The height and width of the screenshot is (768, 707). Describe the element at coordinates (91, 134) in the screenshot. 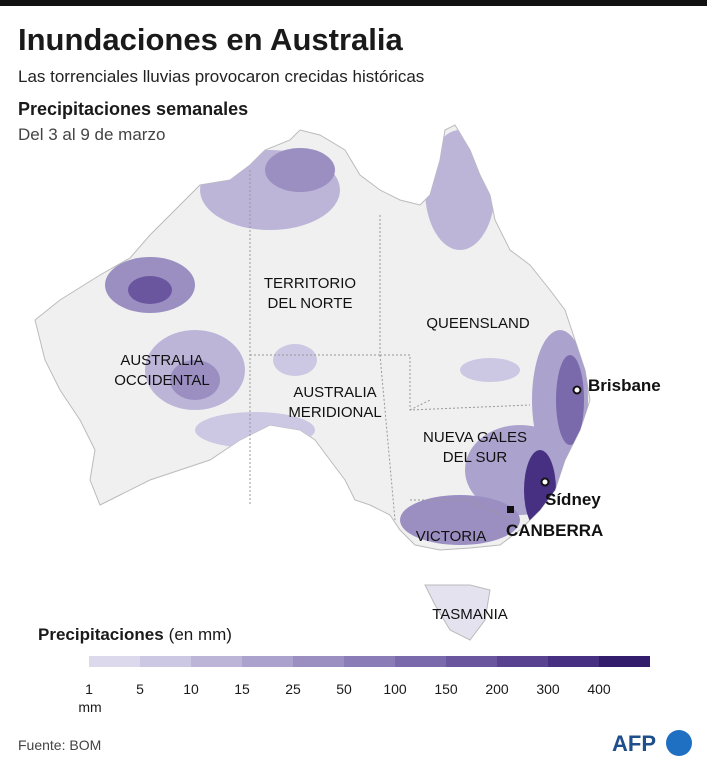

I see `period: Del 3 al 9 de marzo` at that location.